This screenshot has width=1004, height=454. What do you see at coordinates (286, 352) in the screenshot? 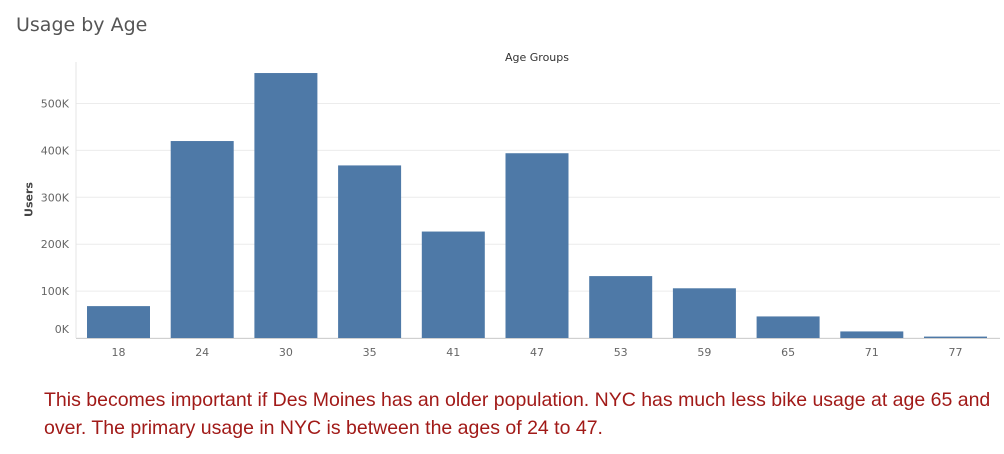
I see `x-tick-label: 30` at bounding box center [286, 352].